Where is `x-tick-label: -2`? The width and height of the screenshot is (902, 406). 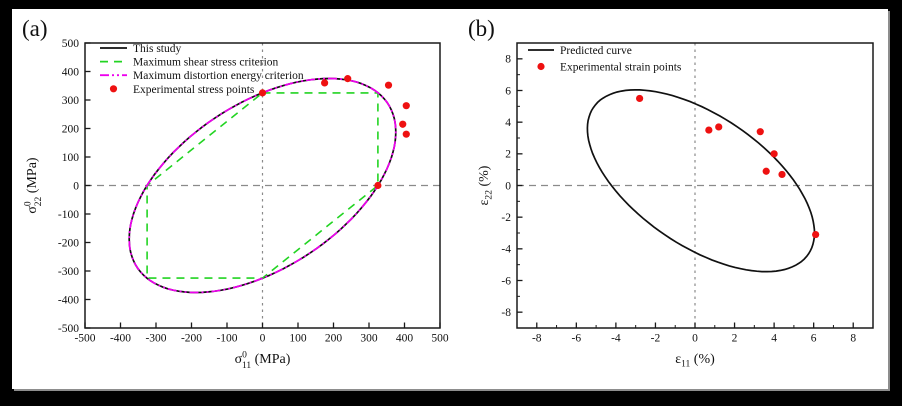 x-tick-label: -2 is located at coordinates (656, 339).